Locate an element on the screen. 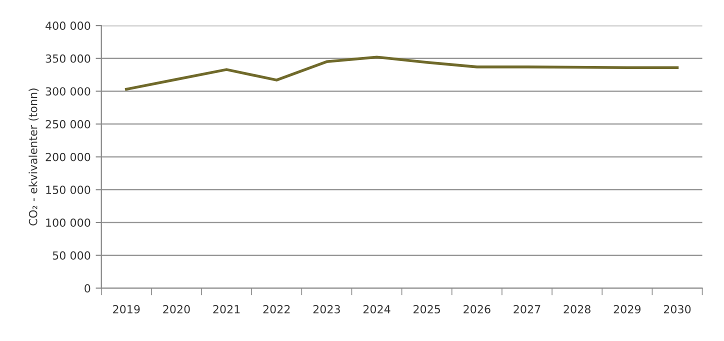 The image size is (724, 341). x-tick-label: 2030 is located at coordinates (677, 309).